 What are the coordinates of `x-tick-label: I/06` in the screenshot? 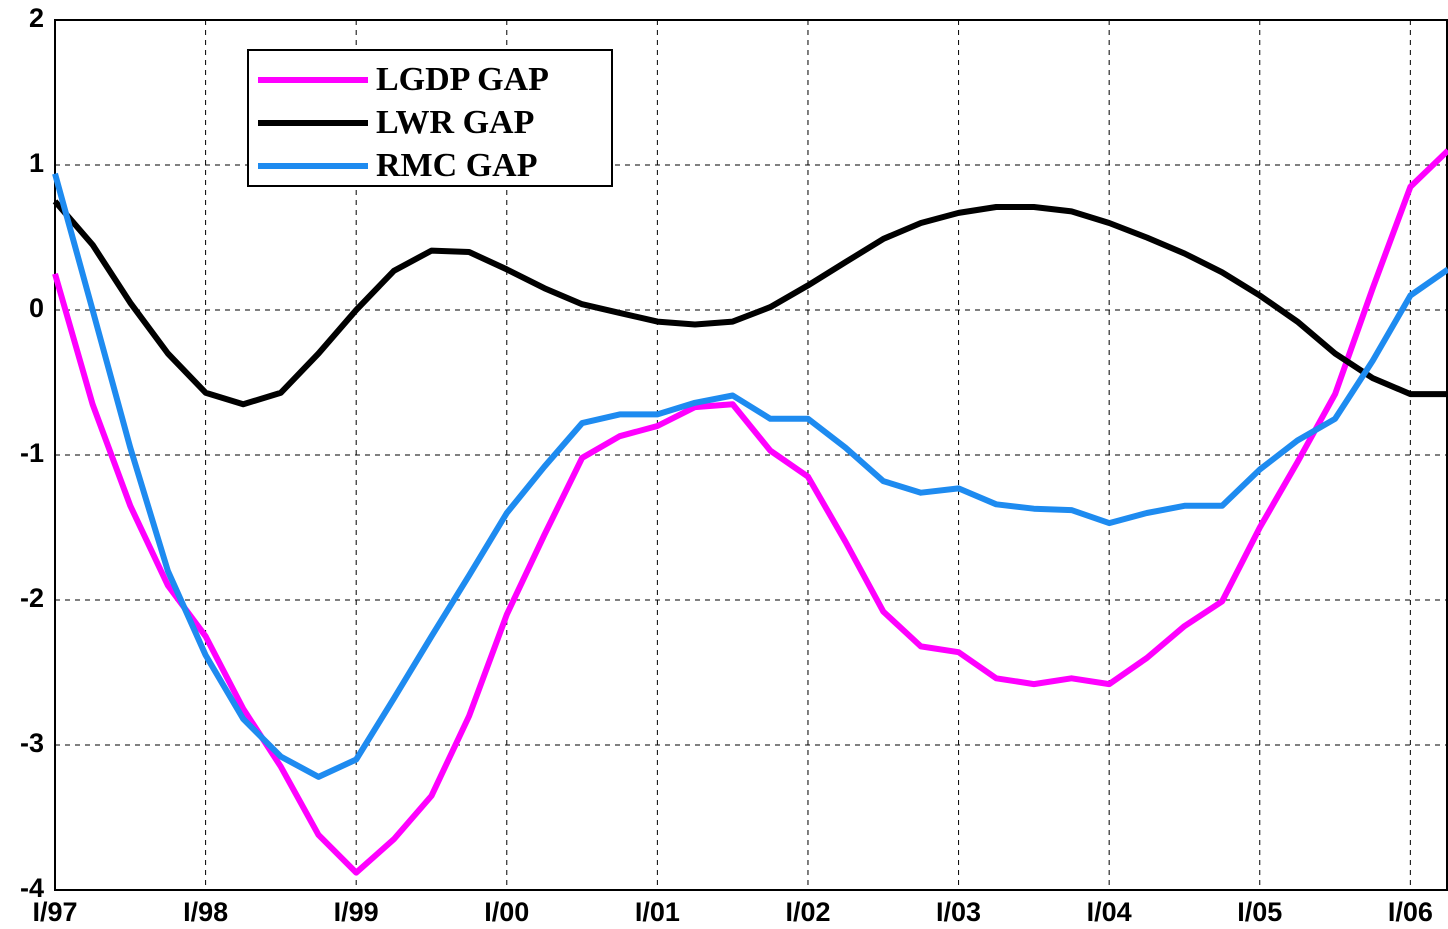 It's located at (1410, 912).